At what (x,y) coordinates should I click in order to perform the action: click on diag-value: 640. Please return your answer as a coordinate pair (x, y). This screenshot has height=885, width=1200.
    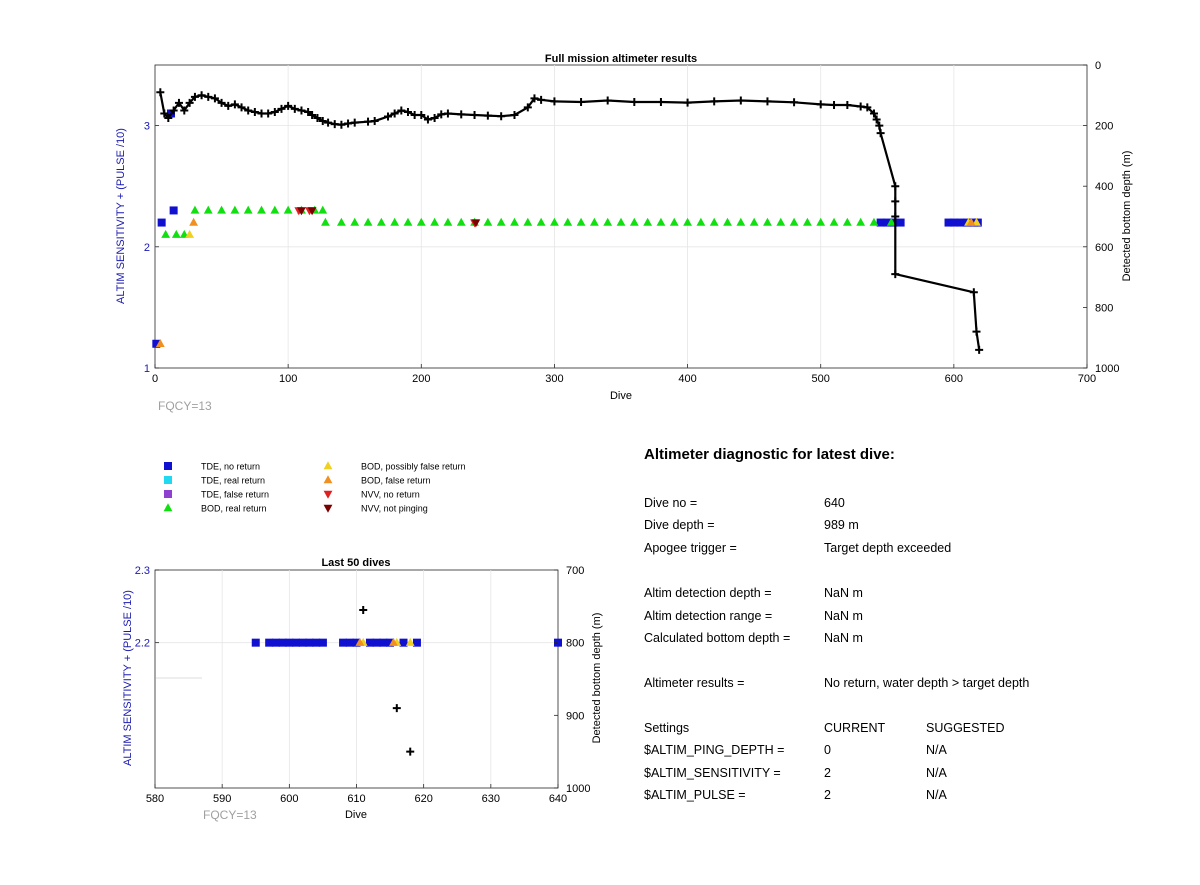
    Looking at the image, I should click on (834, 503).